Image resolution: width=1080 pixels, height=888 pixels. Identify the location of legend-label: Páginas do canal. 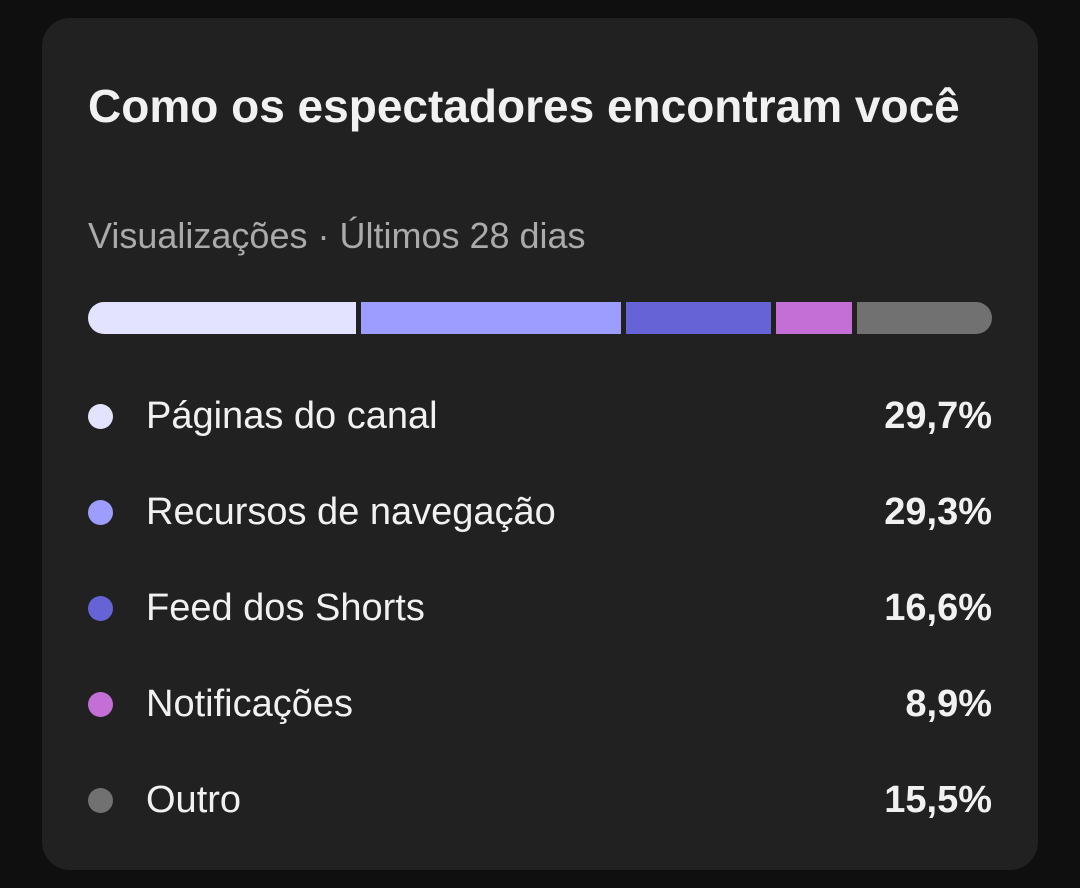
(292, 415).